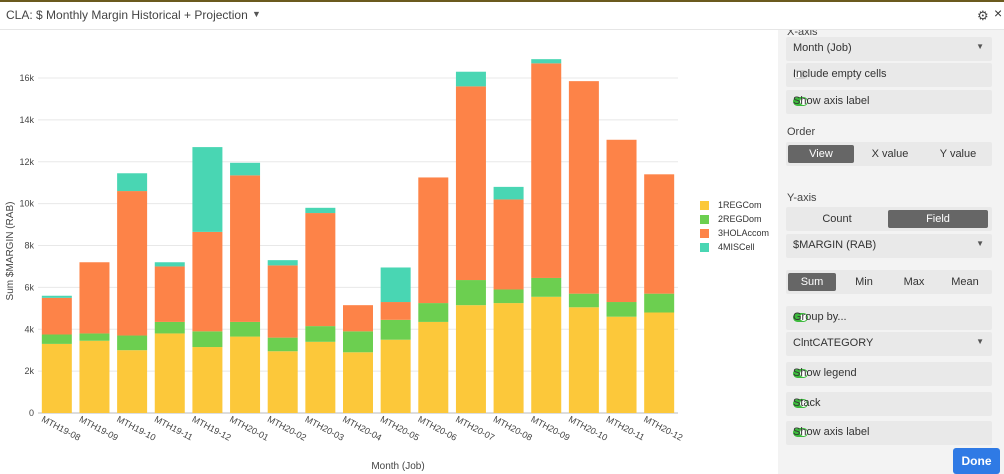 This screenshot has width=1004, height=474. I want to click on toggle-switch-off, so click(800, 74).